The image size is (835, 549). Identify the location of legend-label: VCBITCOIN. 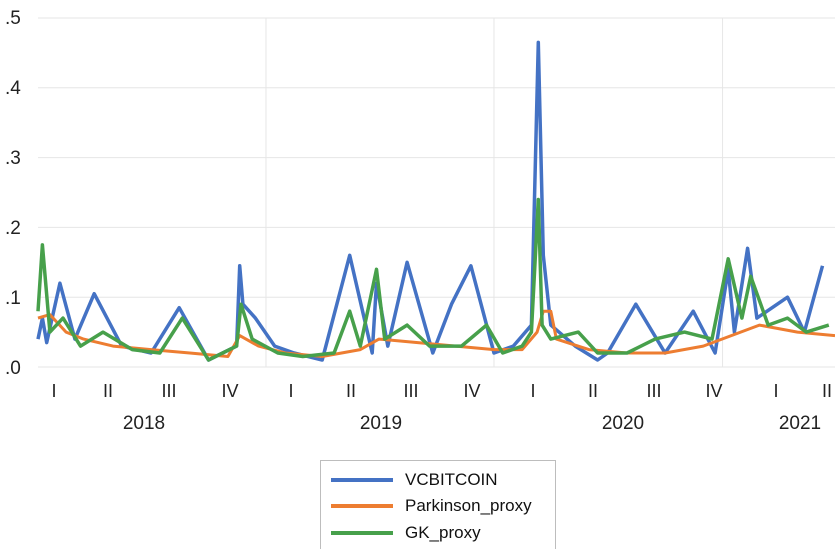
(451, 479).